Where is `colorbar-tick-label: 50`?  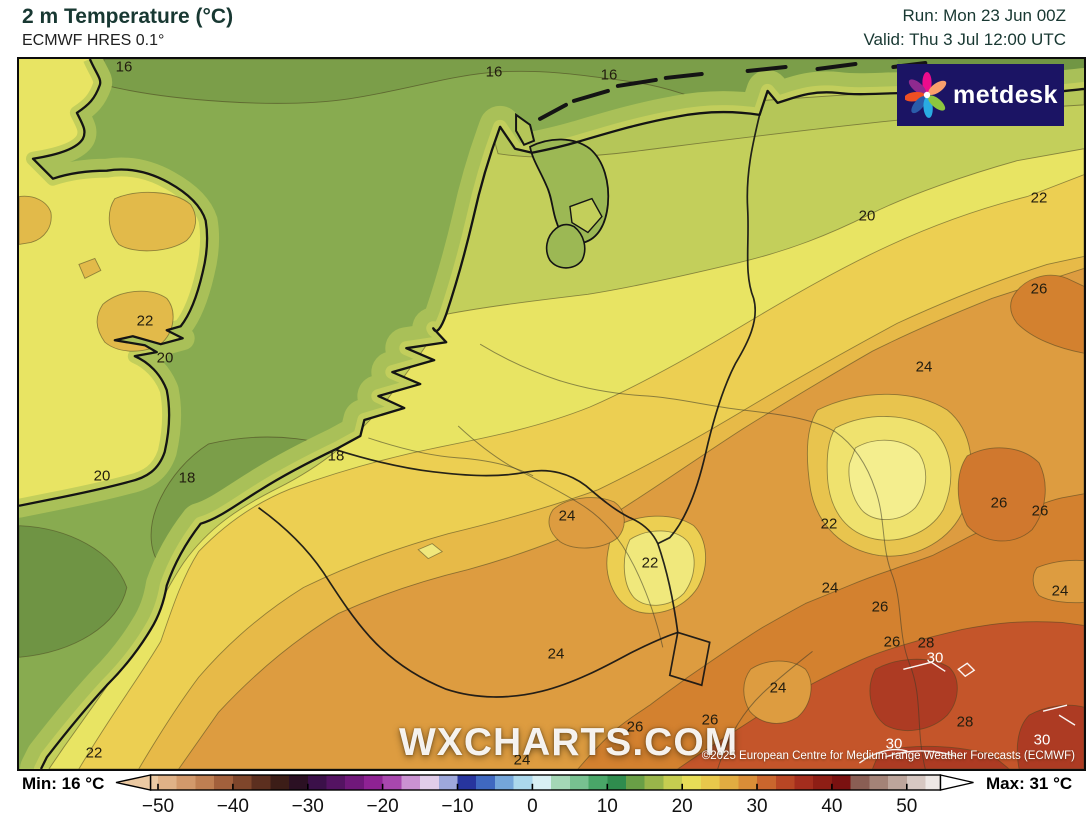 colorbar-tick-label: 50 is located at coordinates (907, 806).